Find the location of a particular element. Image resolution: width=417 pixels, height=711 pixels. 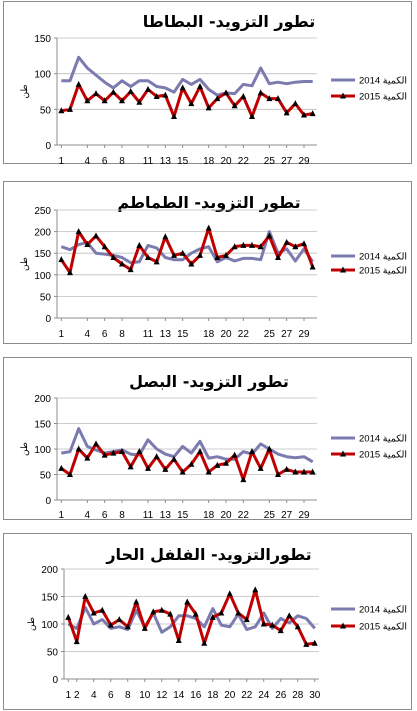

x-tick-label: 27 is located at coordinates (287, 515).